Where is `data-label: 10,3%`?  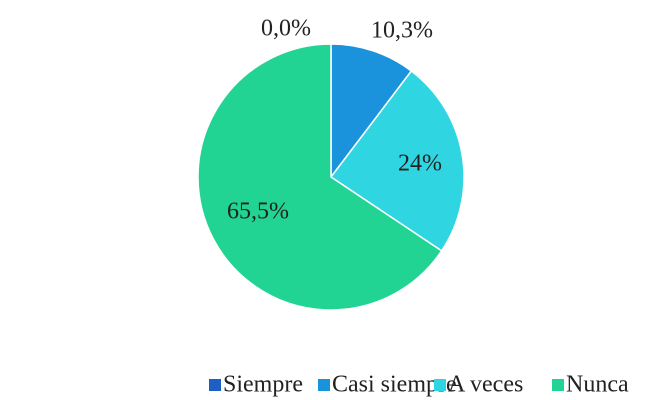
data-label: 10,3% is located at coordinates (402, 31).